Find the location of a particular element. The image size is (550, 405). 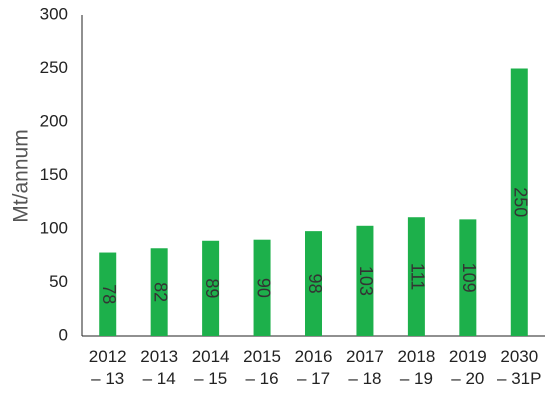

x-tick-label: 2019– 20 is located at coordinates (468, 367).